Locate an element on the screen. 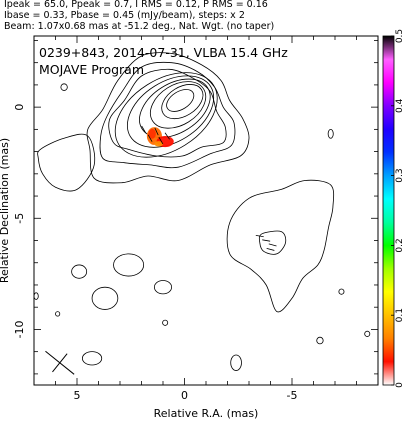  colorbar: 0 0.1 0.2 0.3 0.4 0.5 is located at coordinates (393, 208).